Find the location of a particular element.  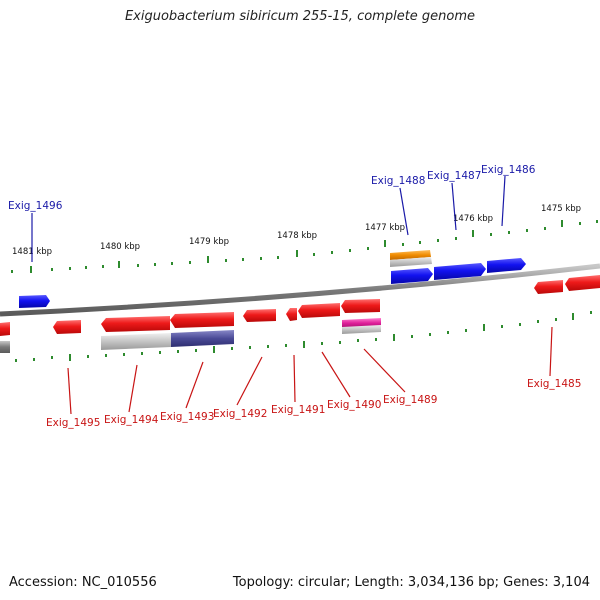

genome-backbone is located at coordinates (300, 290).